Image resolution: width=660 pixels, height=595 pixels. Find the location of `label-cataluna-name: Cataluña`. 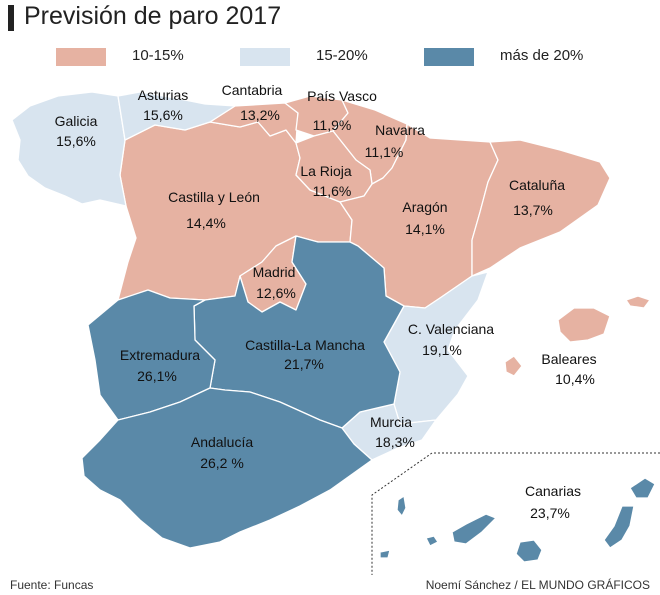

label-cataluna-name: Cataluña is located at coordinates (537, 185).